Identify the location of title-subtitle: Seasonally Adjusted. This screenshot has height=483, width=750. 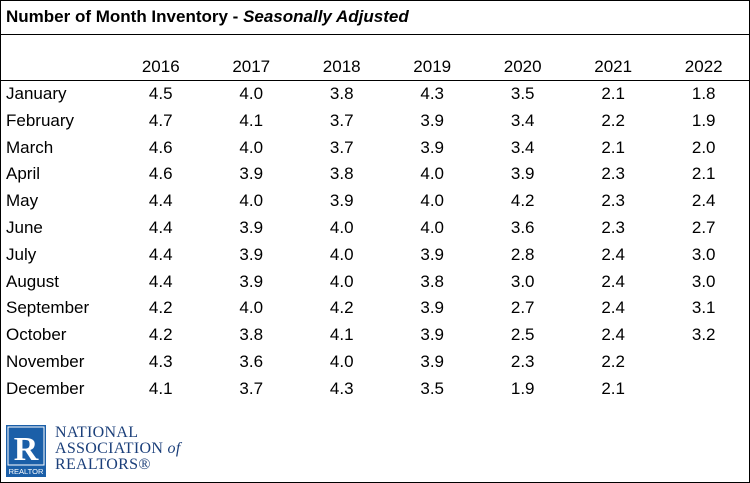
(326, 16).